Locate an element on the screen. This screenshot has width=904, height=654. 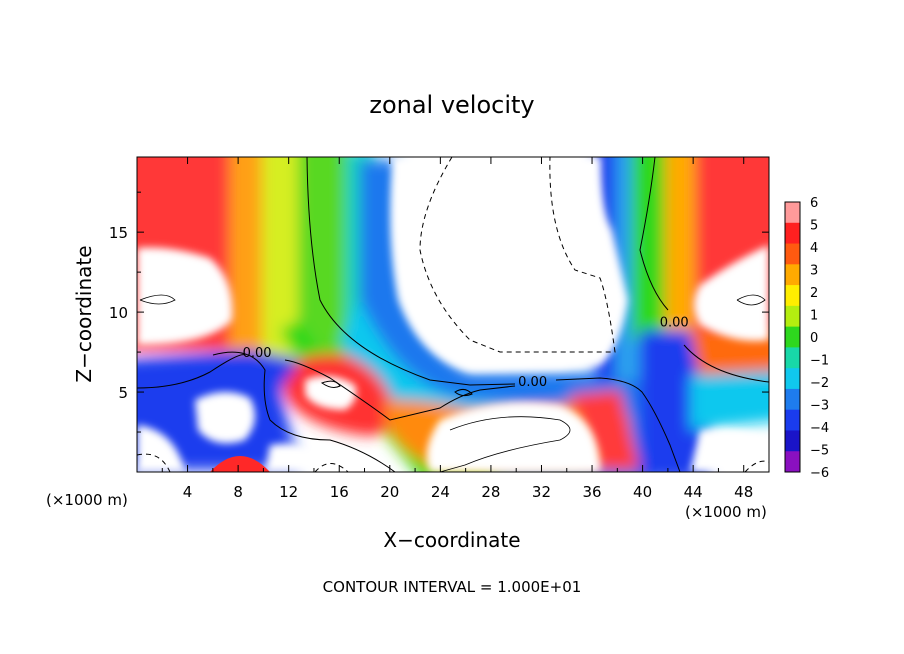
dashed-contour-center is located at coordinates (517, 255).